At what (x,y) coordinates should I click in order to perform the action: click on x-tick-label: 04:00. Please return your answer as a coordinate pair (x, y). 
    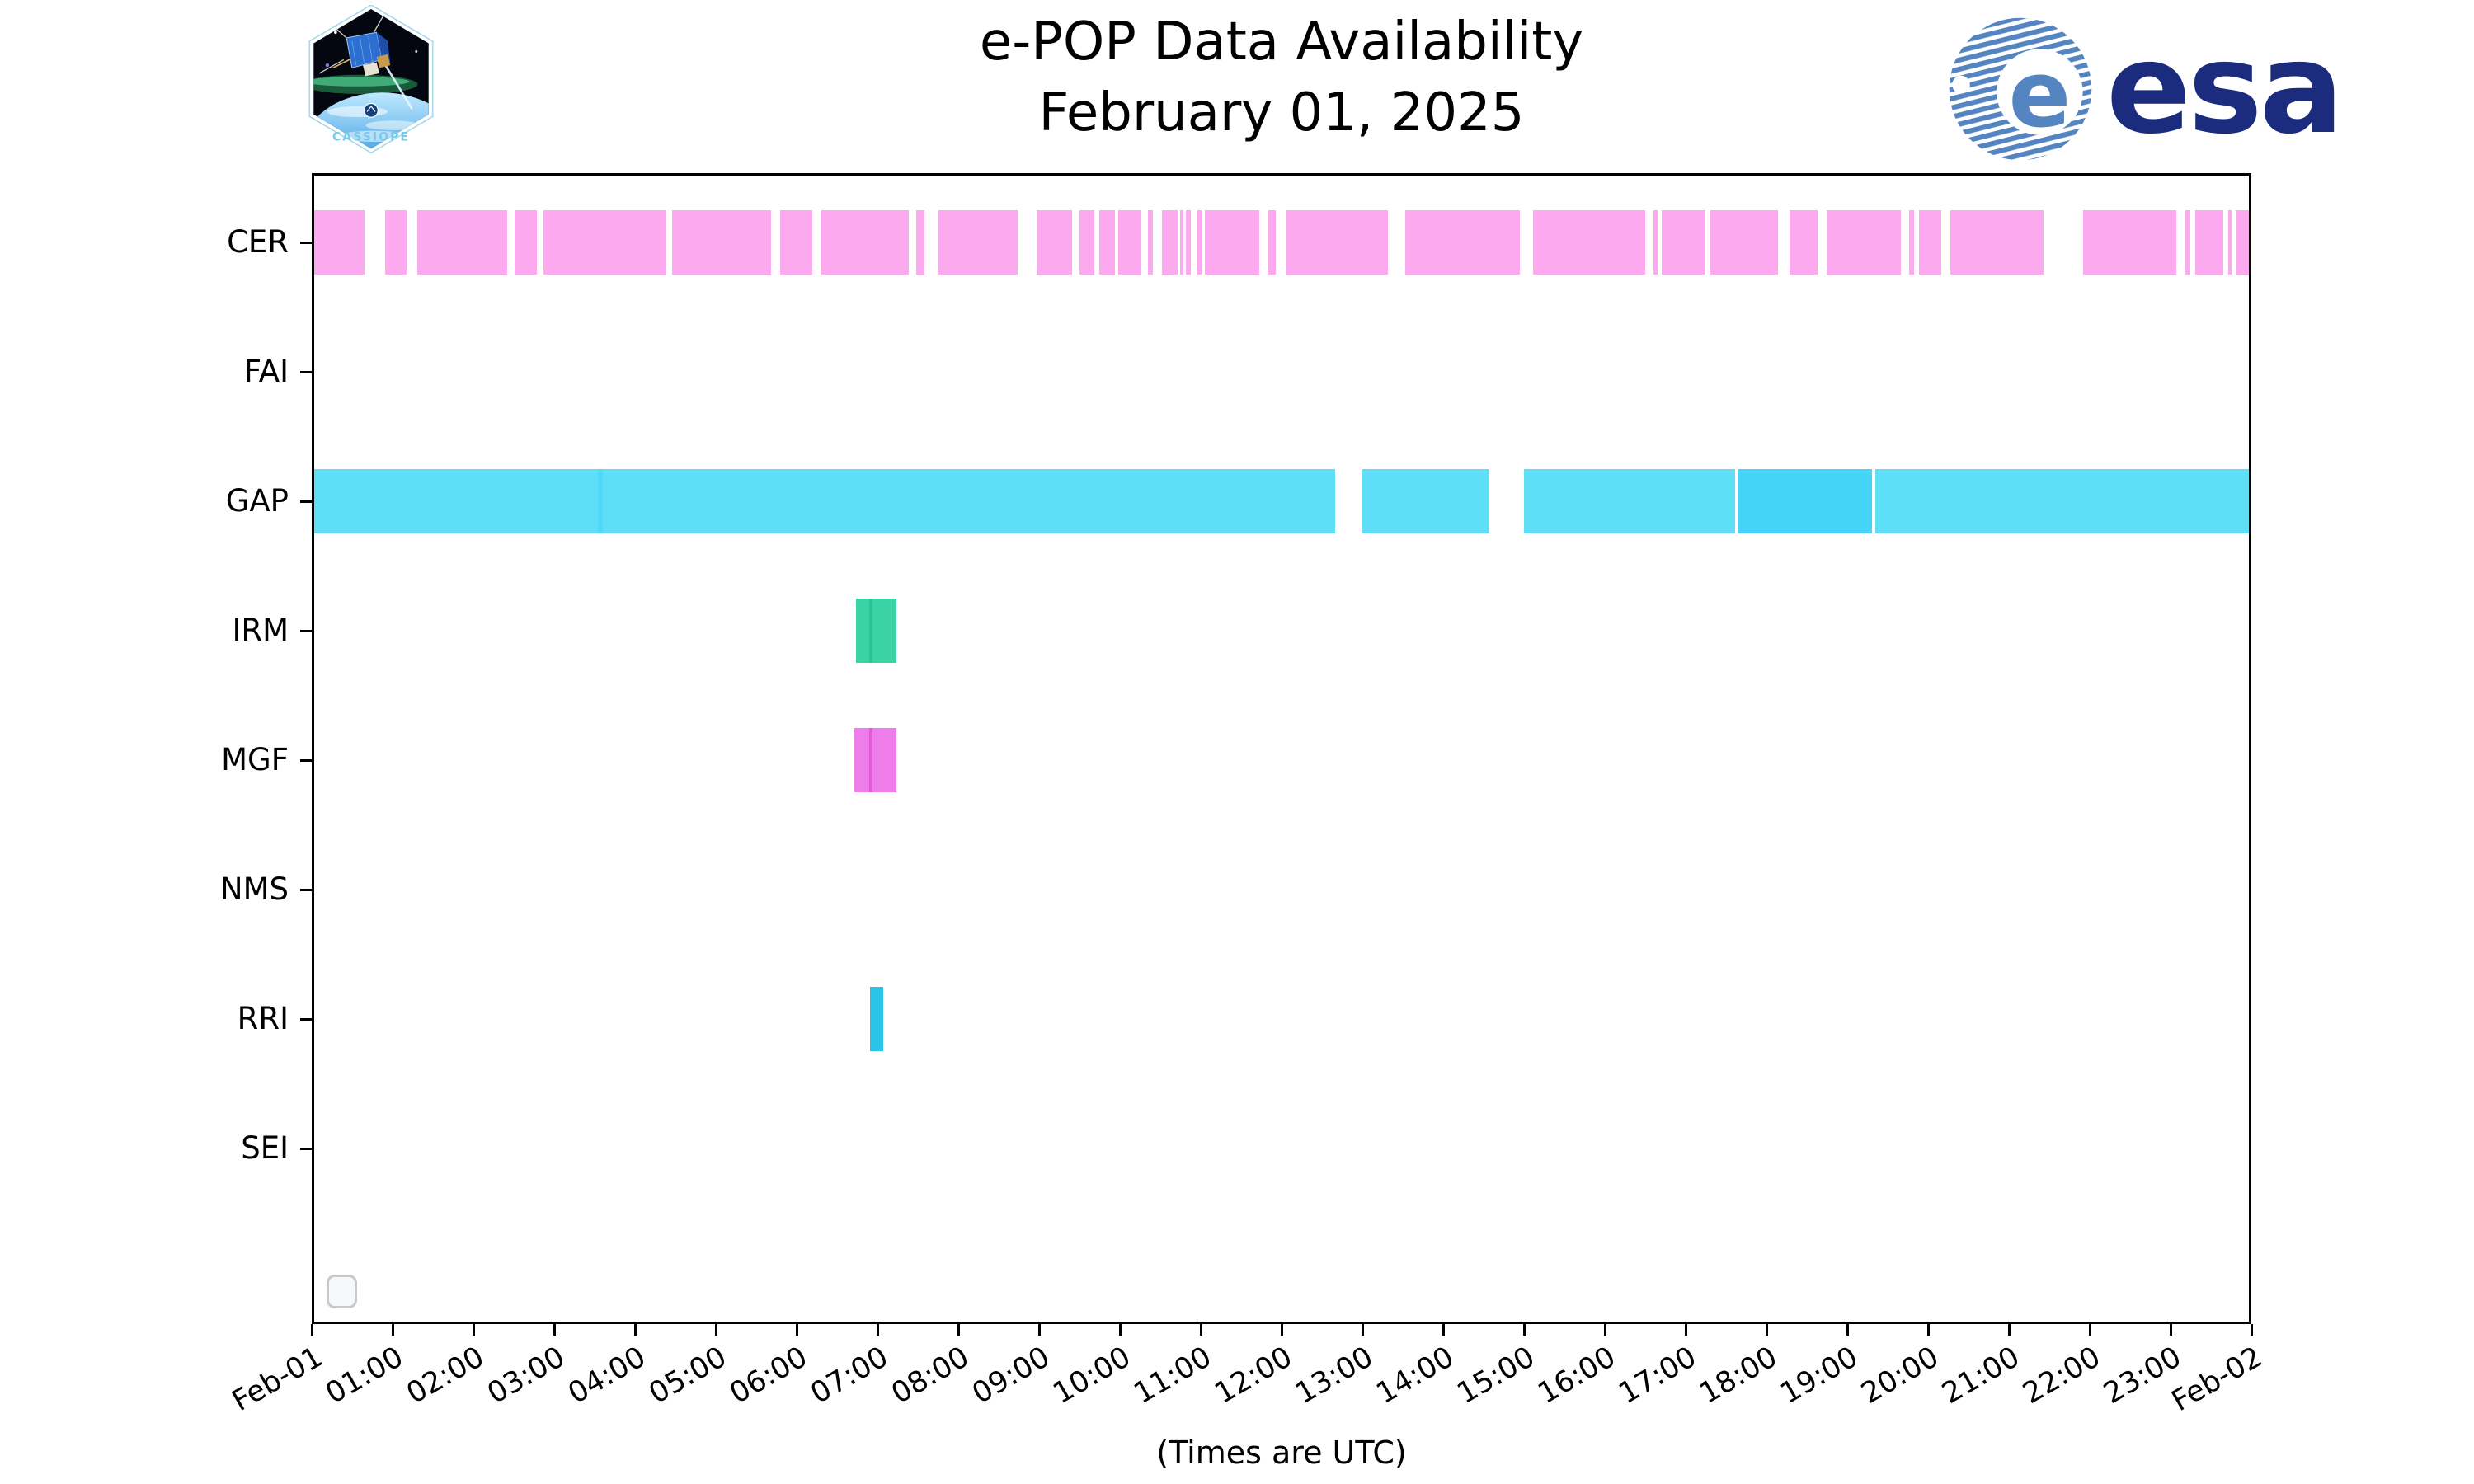
    Looking at the image, I should click on (606, 1376).